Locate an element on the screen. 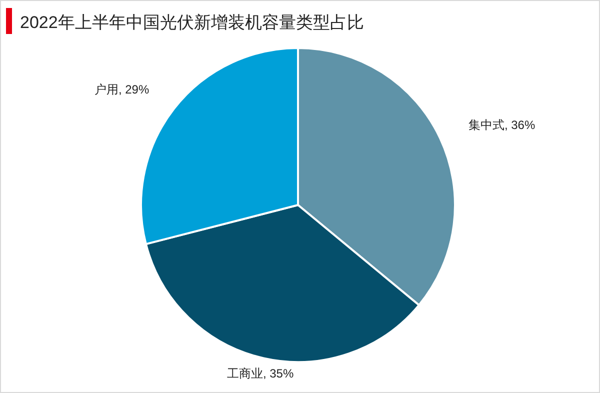 The width and height of the screenshot is (600, 393). slice-label: 户用, 29% is located at coordinates (122, 89).